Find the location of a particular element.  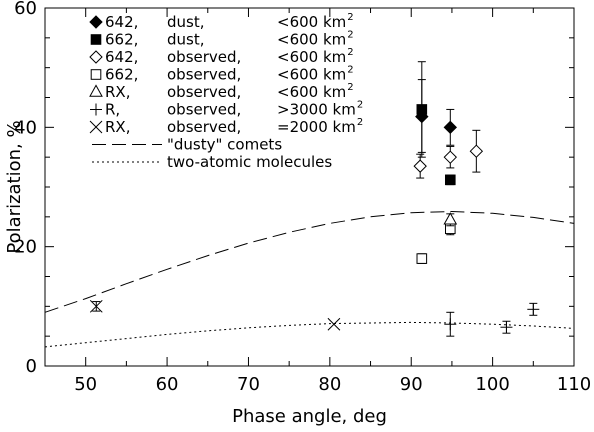

legend-curve-label: "dusty" comets is located at coordinates (224, 145).